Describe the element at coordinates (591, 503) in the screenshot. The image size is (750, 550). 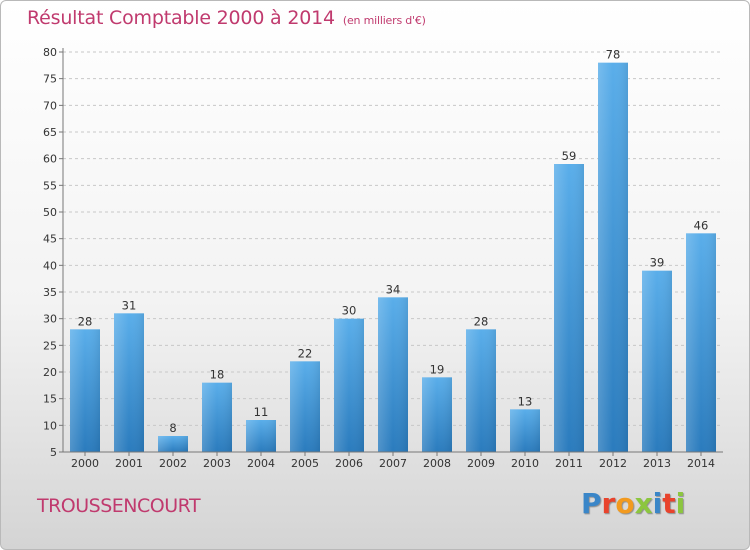
I see `logo-letter: P` at that location.